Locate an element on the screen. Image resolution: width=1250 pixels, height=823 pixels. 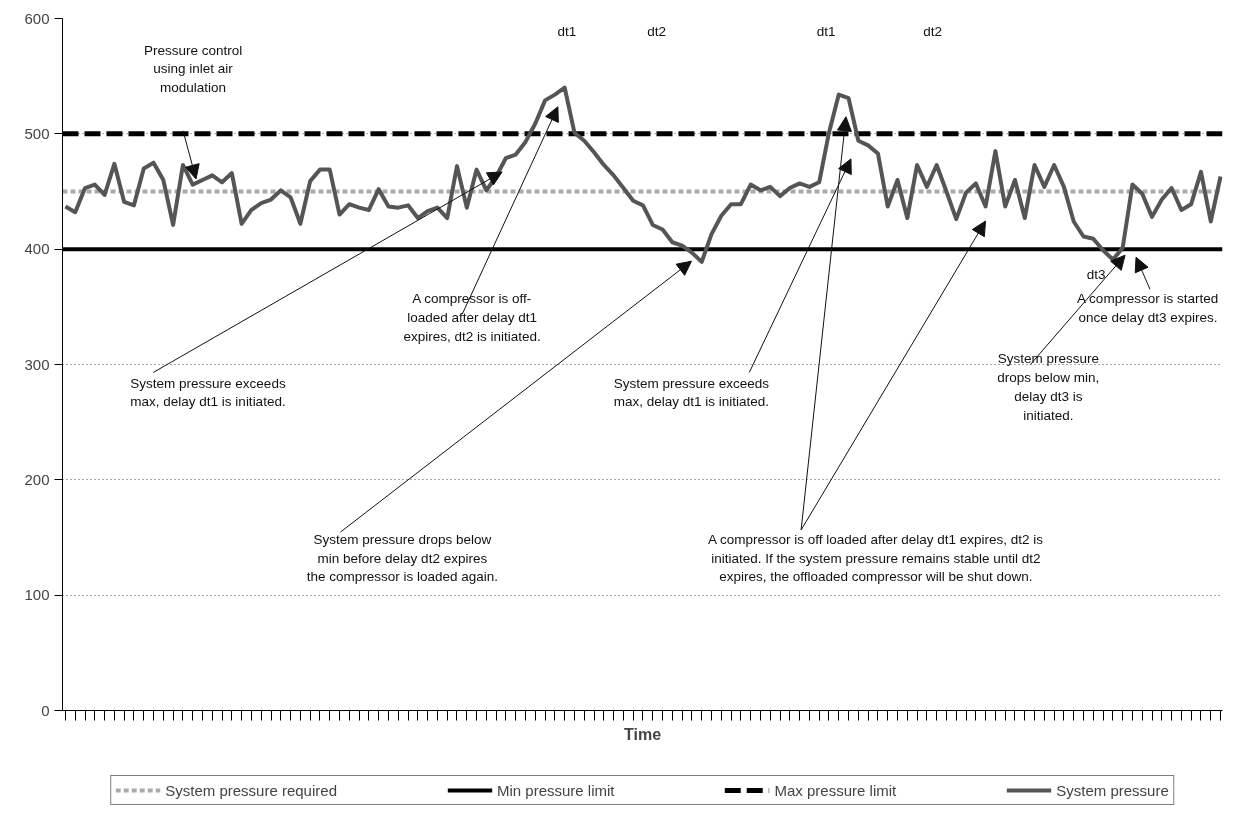
legend-label: System pressure required is located at coordinates (251, 790).